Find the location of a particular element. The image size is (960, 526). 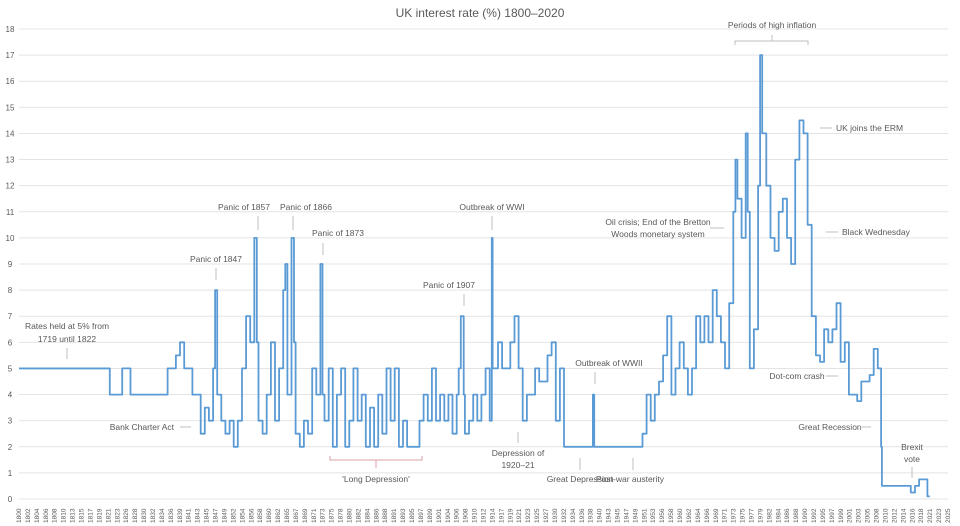

x-tick-label: 1901 is located at coordinates (439, 515).